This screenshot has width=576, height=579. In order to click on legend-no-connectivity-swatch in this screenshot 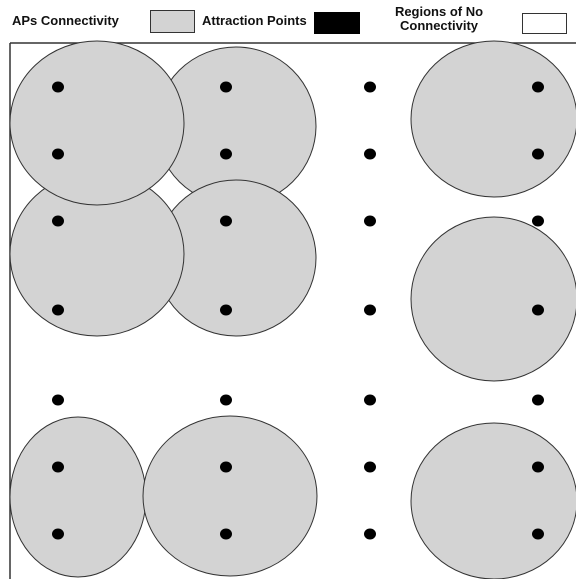, I will do `click(544, 23)`.